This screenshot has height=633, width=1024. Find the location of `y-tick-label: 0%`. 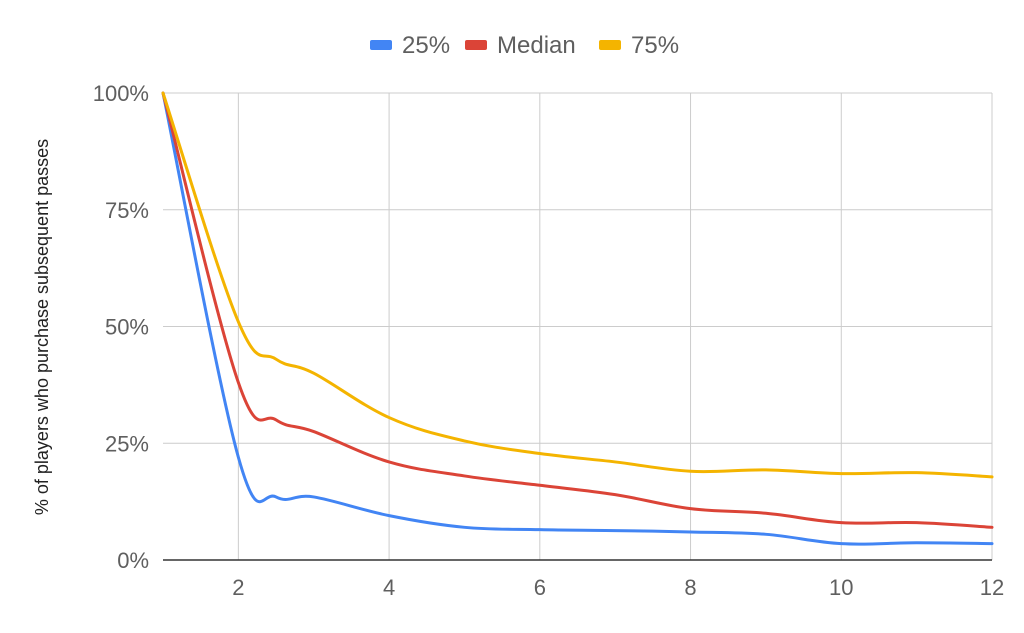

y-tick-label: 0% is located at coordinates (133, 560).